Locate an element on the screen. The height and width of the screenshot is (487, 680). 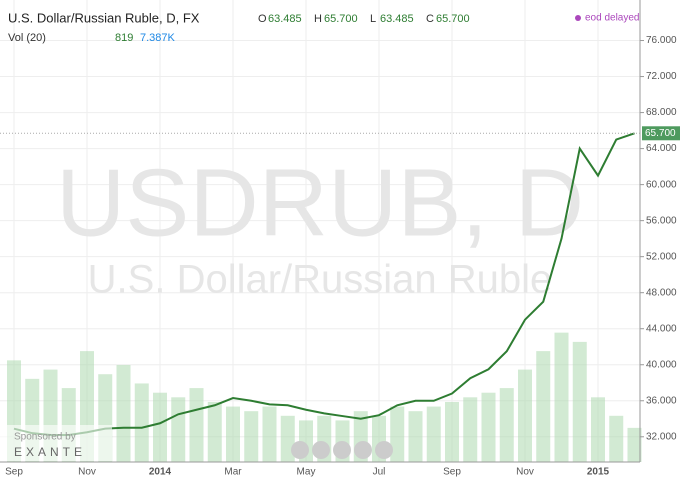
y-tick-label: 56.000 is located at coordinates (661, 220).